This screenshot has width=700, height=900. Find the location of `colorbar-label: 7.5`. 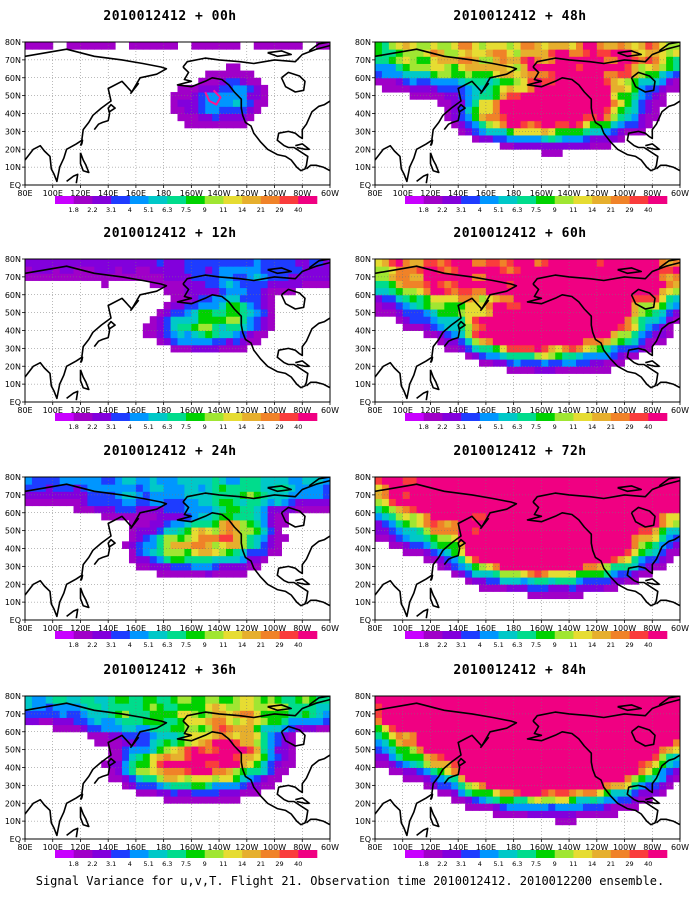

colorbar-label: 7.5 is located at coordinates (186, 427).